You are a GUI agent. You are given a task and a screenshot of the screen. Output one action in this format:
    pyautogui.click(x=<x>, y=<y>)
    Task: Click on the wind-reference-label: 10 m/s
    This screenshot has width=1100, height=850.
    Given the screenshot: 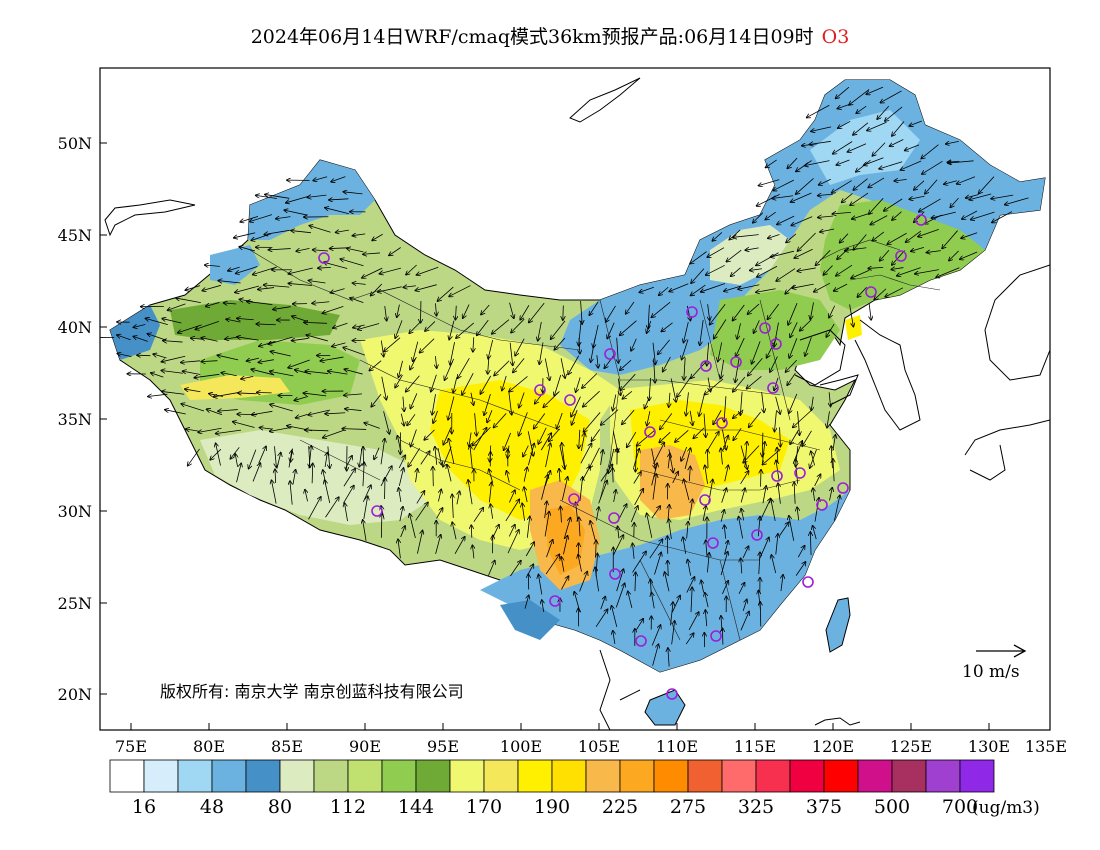 What is the action you would take?
    pyautogui.click(x=991, y=672)
    